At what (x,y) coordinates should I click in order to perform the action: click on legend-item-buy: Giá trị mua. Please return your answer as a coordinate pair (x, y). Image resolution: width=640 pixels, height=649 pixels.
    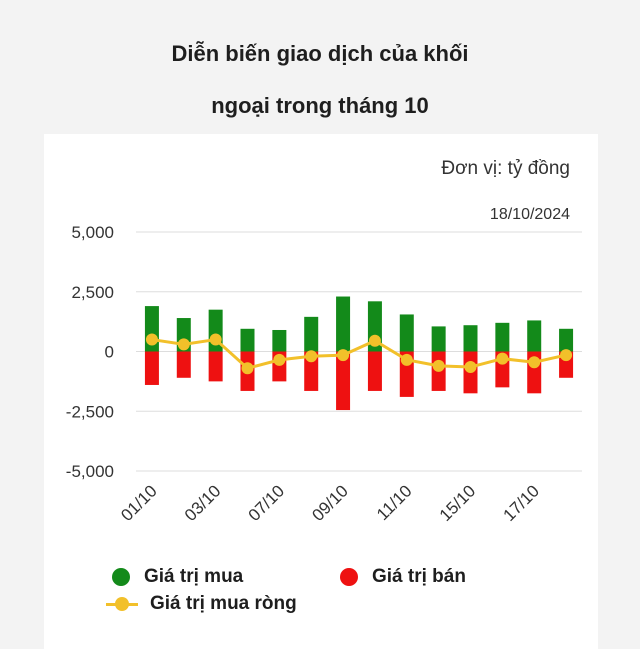
    Looking at the image, I should click on (177, 577).